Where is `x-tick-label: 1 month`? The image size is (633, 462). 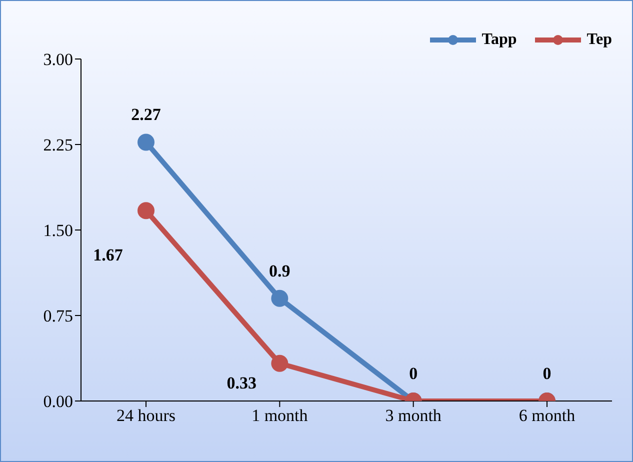
x-tick-label: 1 month is located at coordinates (280, 416).